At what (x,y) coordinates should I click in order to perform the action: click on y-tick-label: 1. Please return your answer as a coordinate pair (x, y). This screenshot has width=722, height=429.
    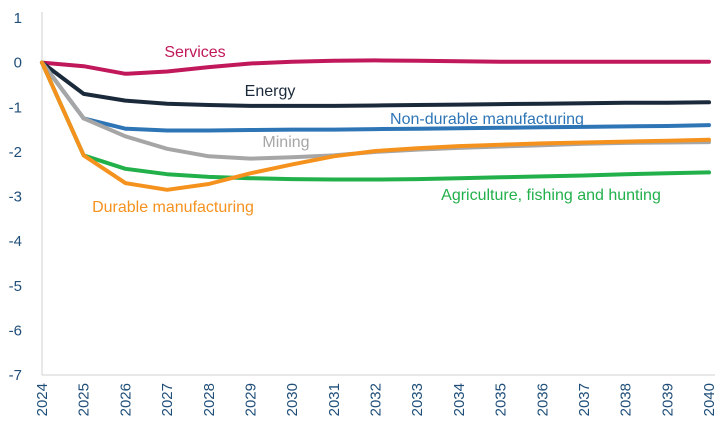
    Looking at the image, I should click on (18, 18).